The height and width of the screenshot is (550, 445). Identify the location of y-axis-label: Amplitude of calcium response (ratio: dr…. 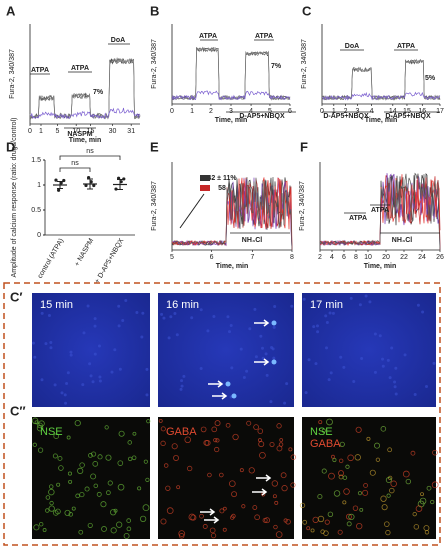
(14, 198).